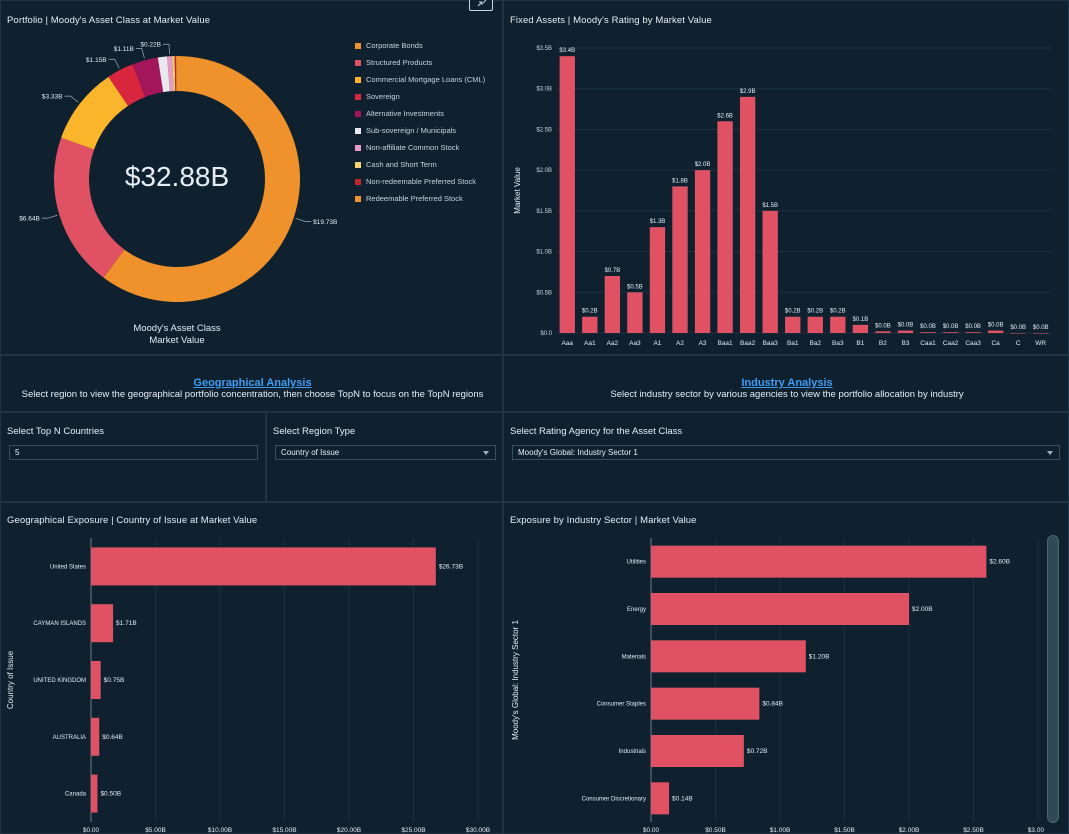 This screenshot has height=834, width=1069. What do you see at coordinates (110, 794) in the screenshot?
I see `bar-value-label: $0.50B` at bounding box center [110, 794].